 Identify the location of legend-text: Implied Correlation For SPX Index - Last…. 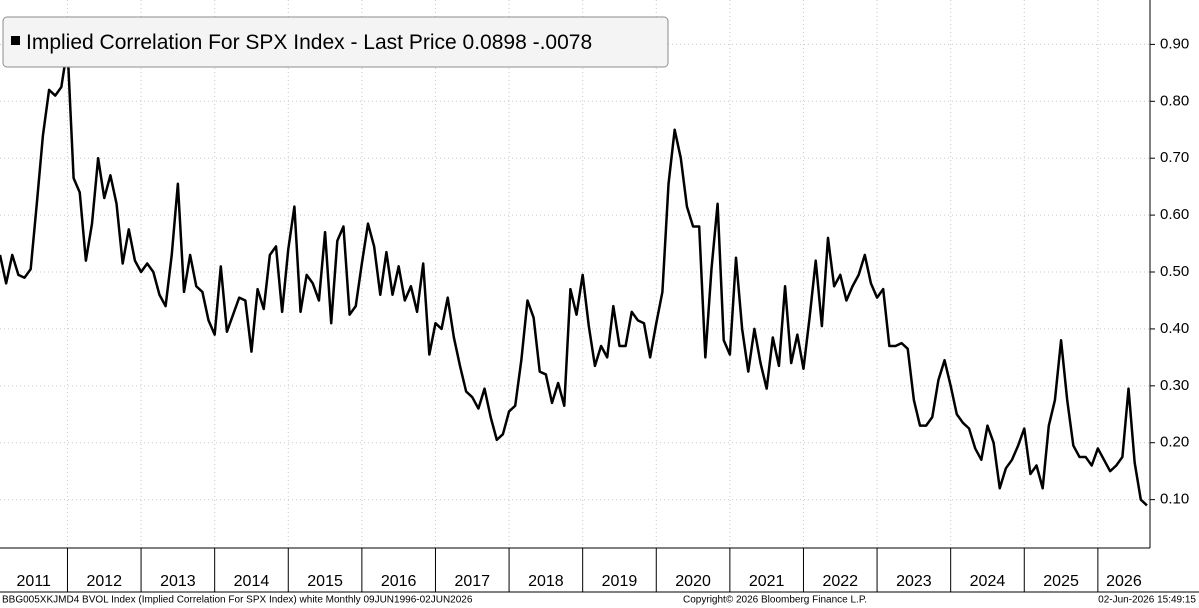
(309, 42).